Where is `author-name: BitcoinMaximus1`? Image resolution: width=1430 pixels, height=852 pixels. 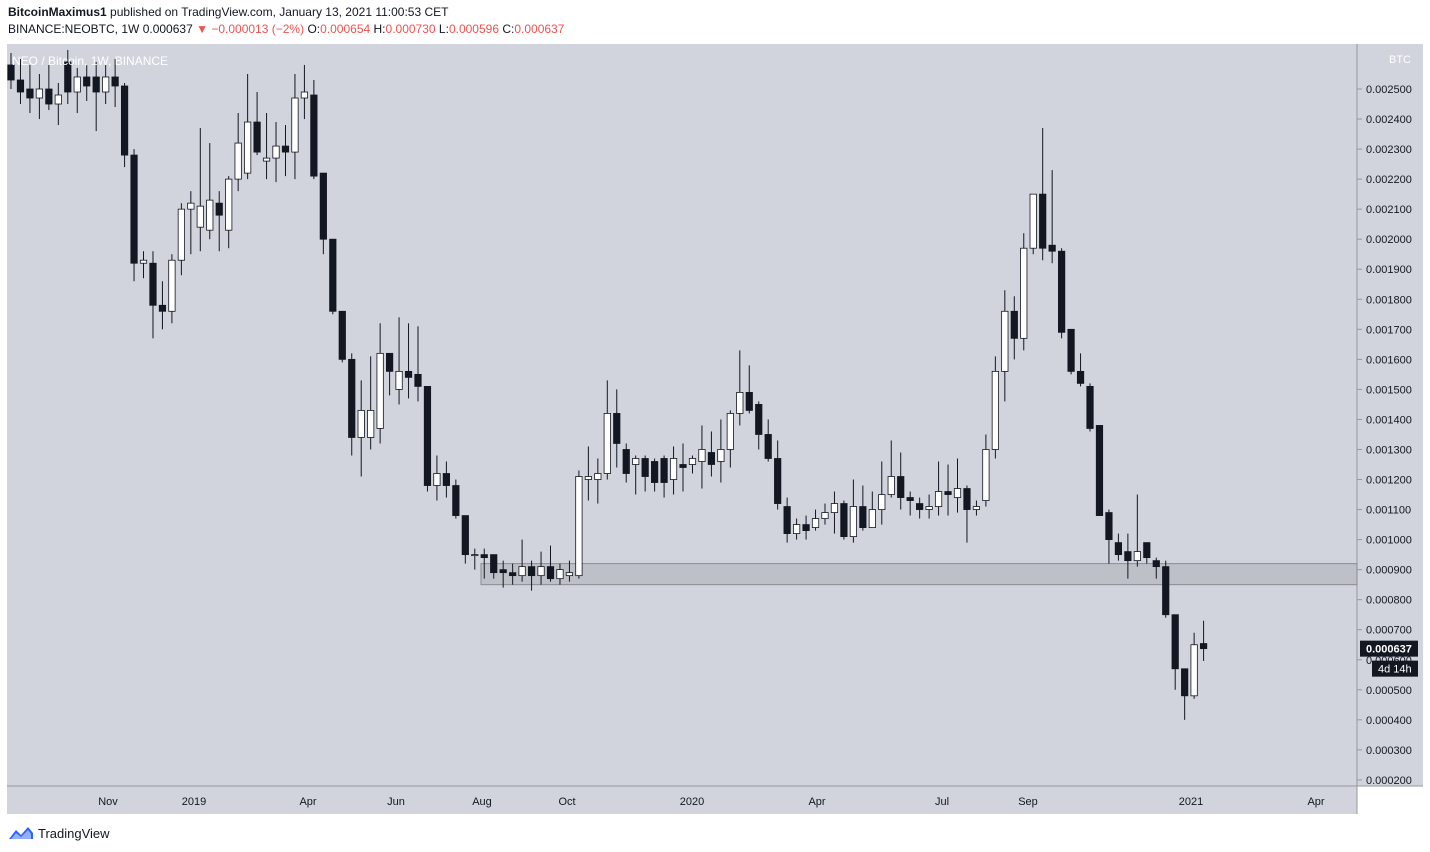
author-name: BitcoinMaximus1 is located at coordinates (57, 12).